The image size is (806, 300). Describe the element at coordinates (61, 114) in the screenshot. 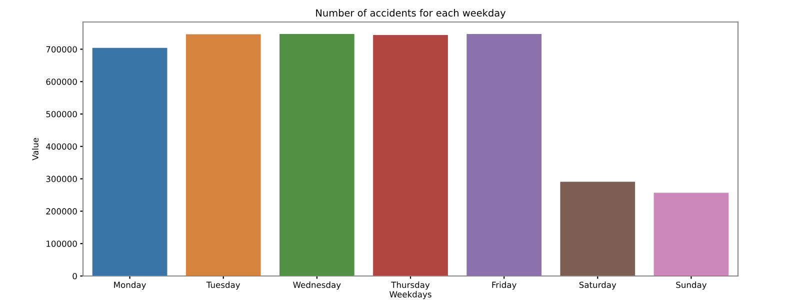

I see `y-tick-label: 500000` at that location.